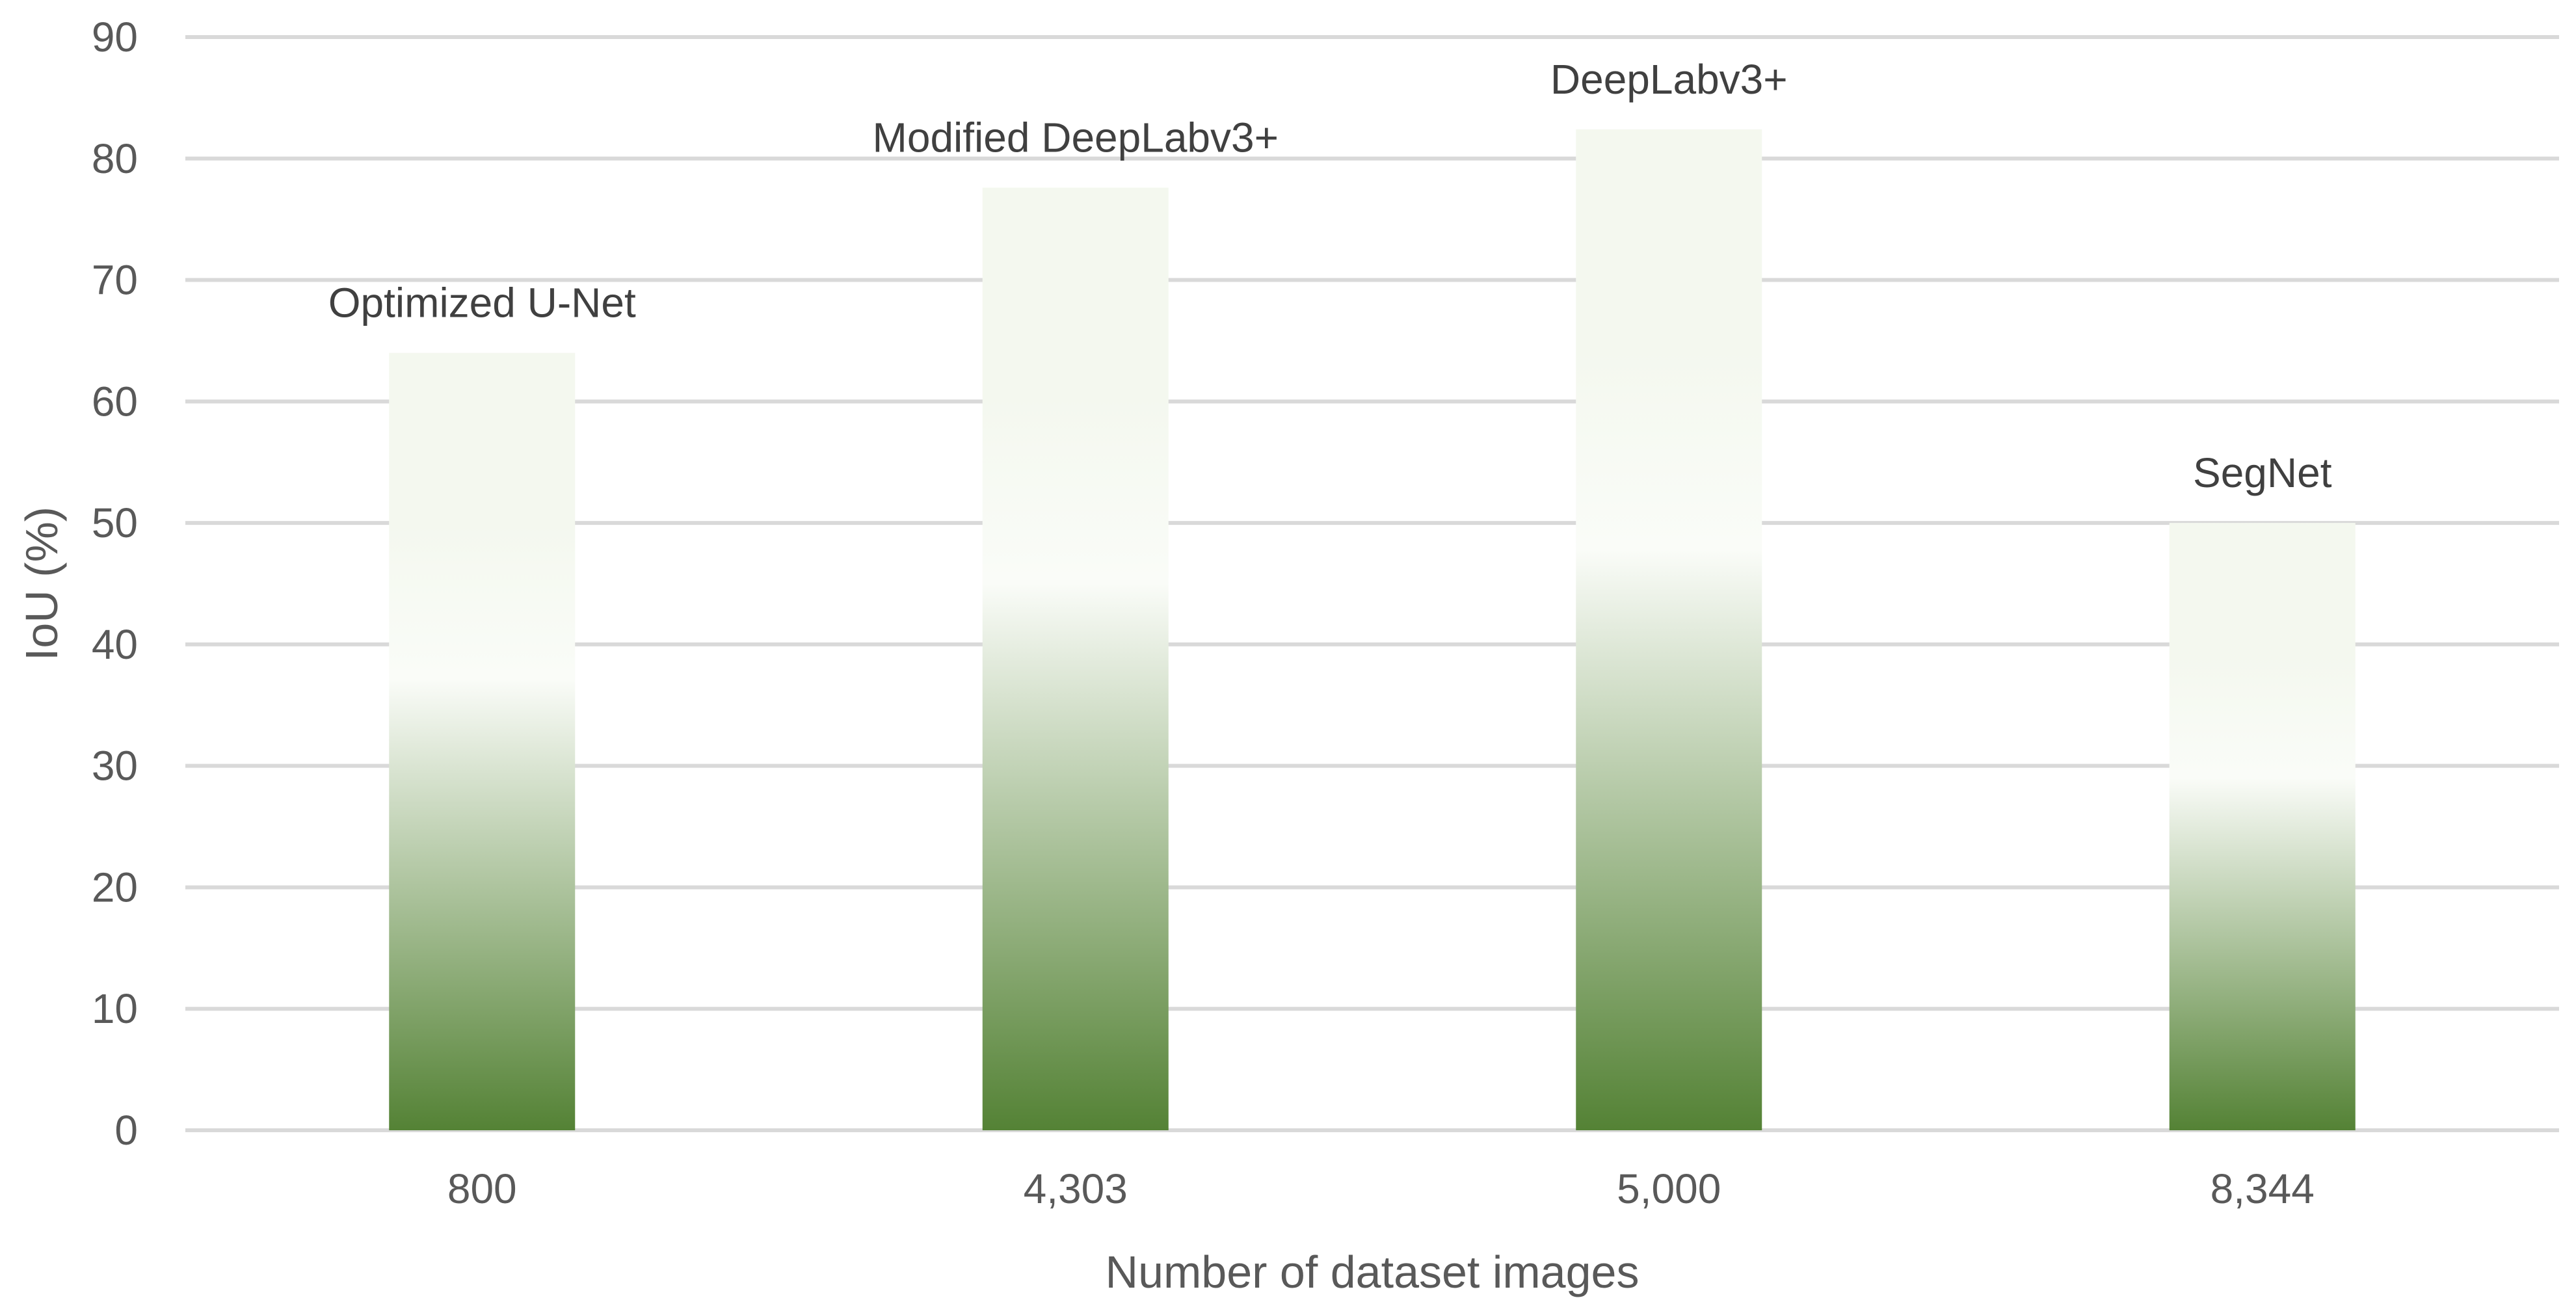 This screenshot has height=1313, width=2576. I want to click on data-label: Optimized U-Net, so click(482, 303).